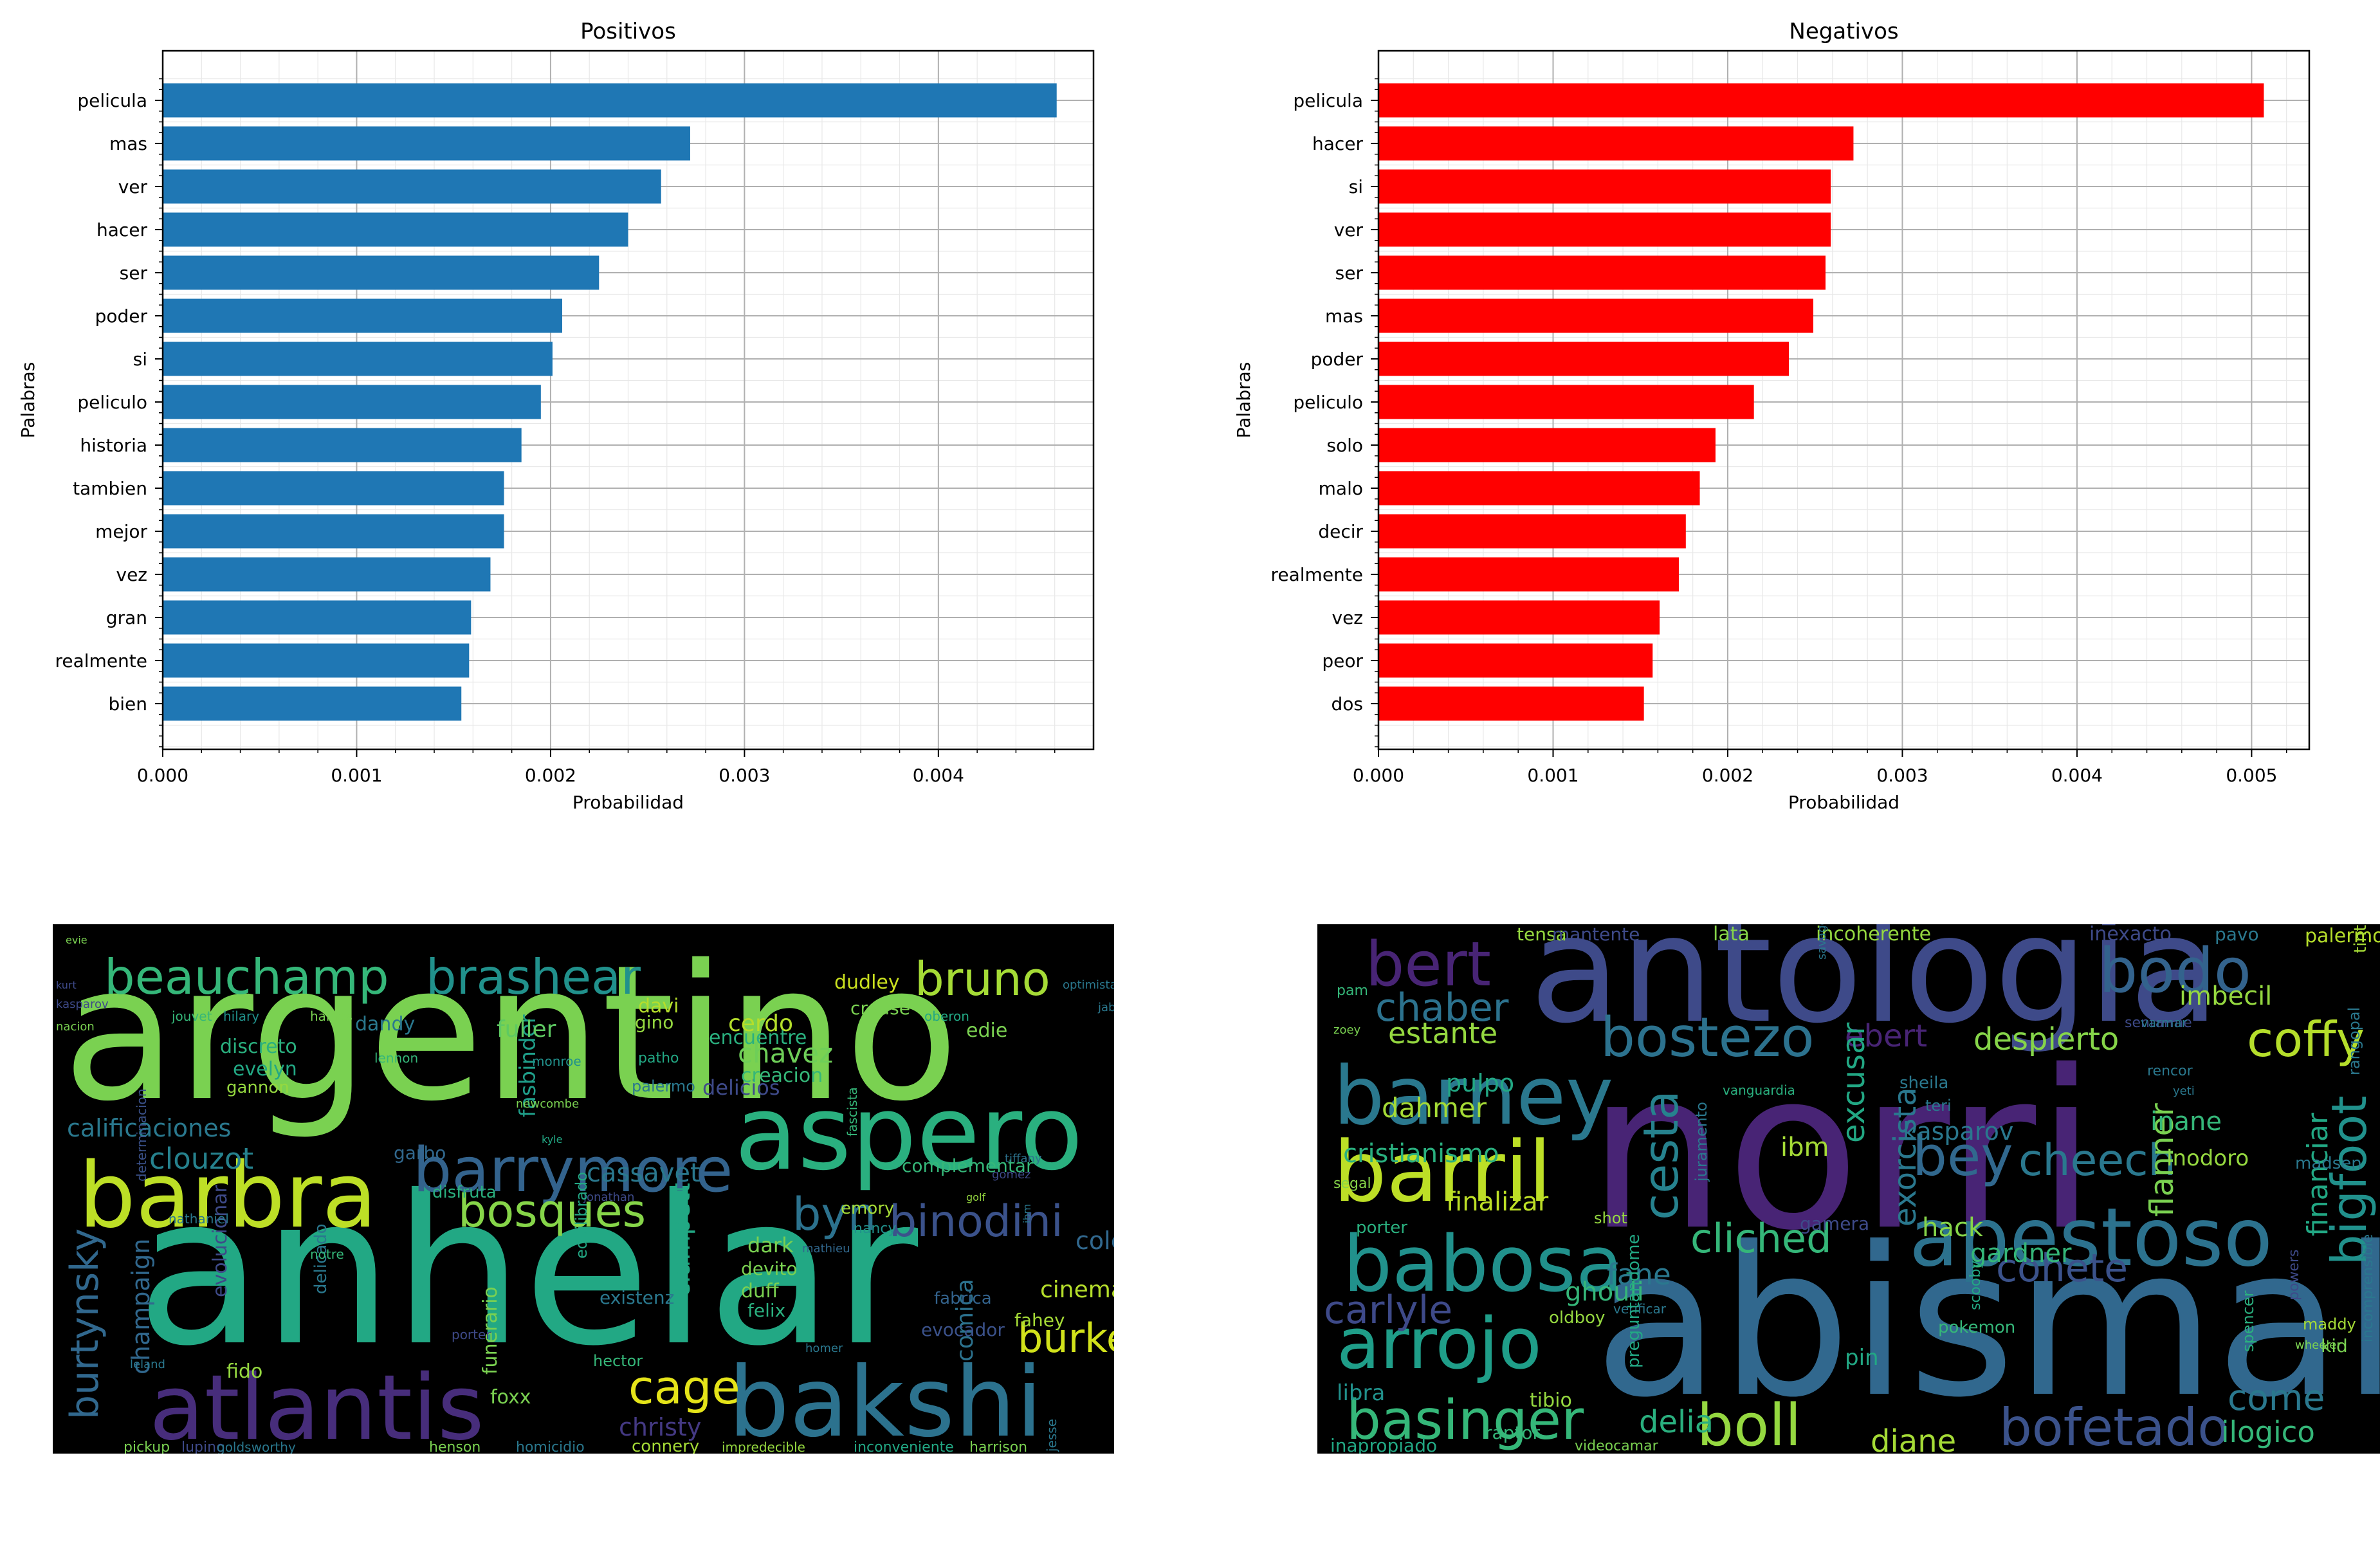 The height and width of the screenshot is (1543, 2380). What do you see at coordinates (2046, 1039) in the screenshot?
I see `wordcloud-word: despierto` at bounding box center [2046, 1039].